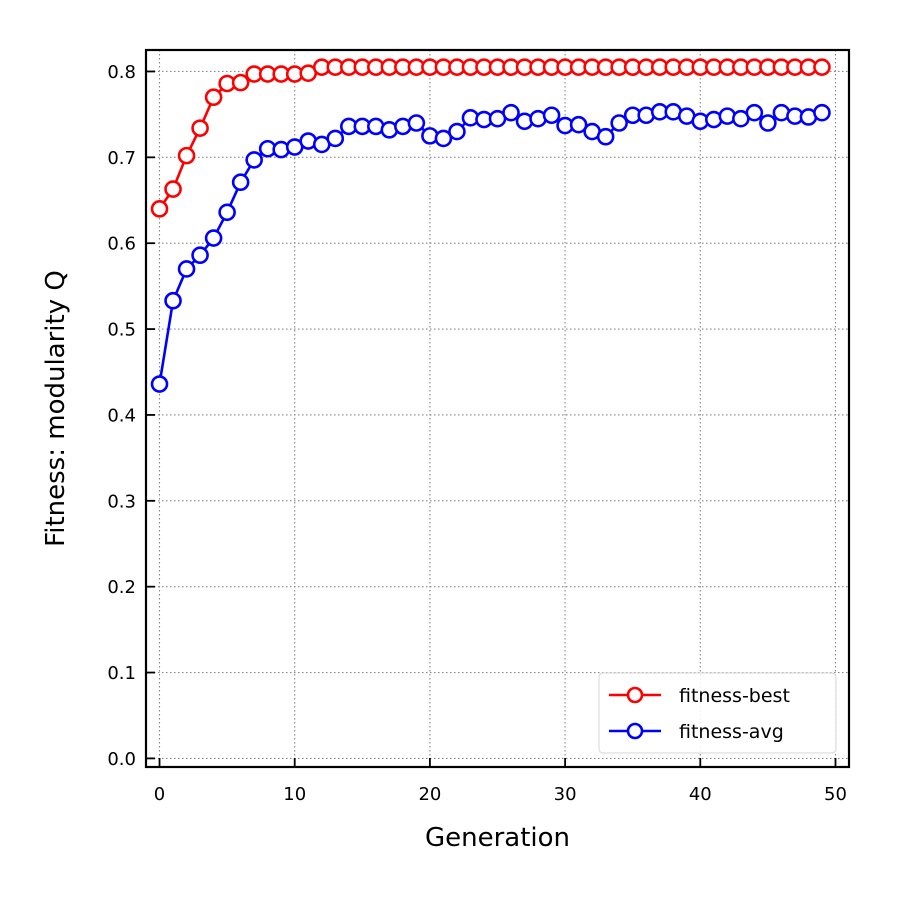 This screenshot has width=900, height=900. I want to click on legend-item: fitness-avg, so click(696, 732).